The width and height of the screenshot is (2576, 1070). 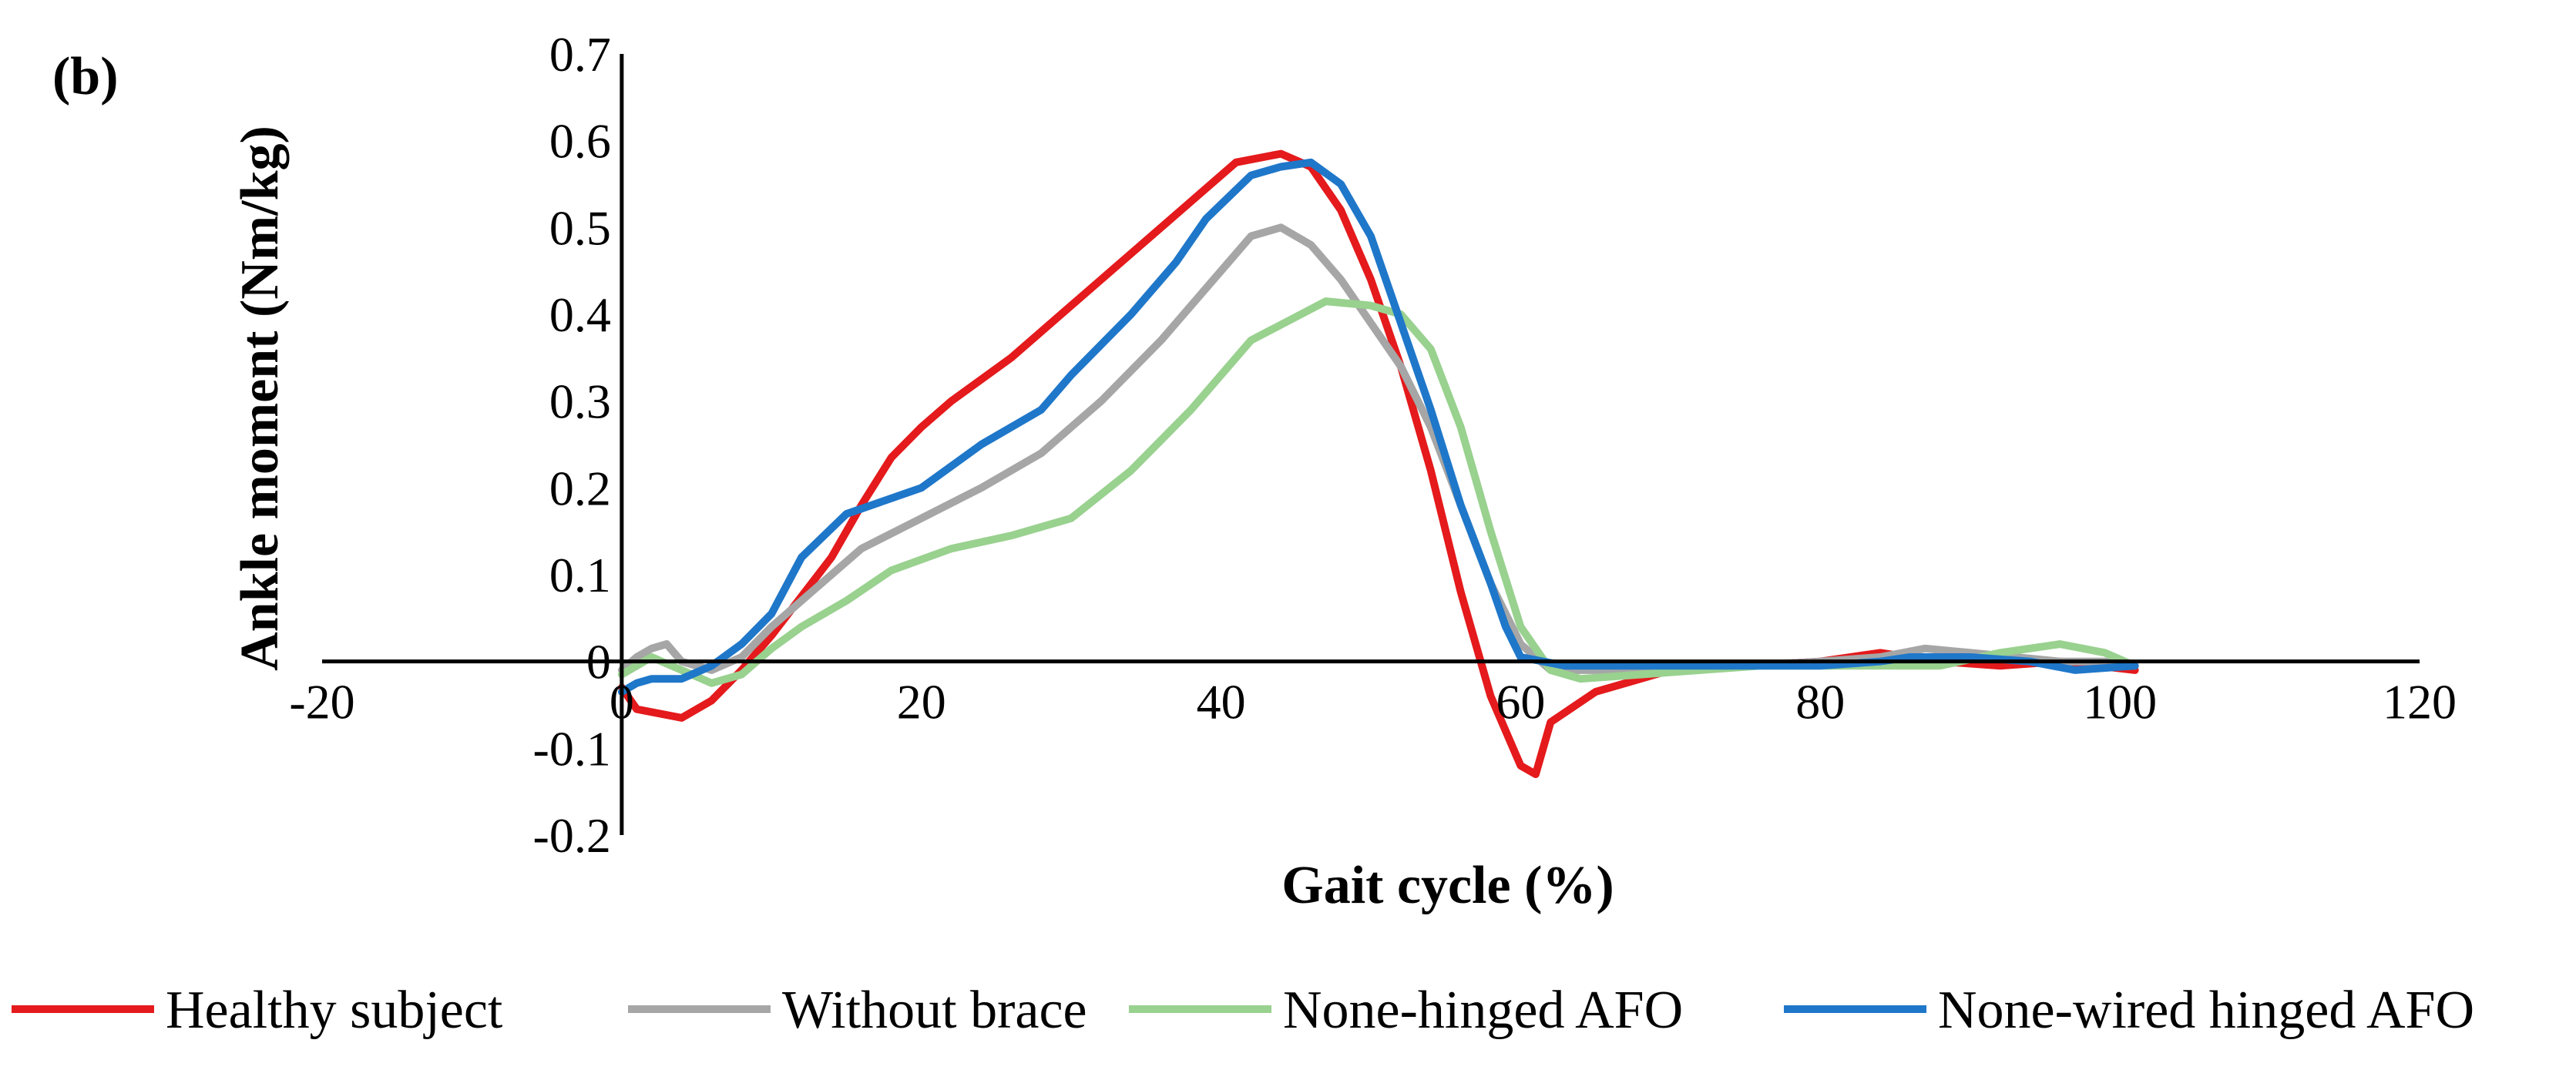 What do you see at coordinates (921, 702) in the screenshot?
I see `x-tick-label: 20` at bounding box center [921, 702].